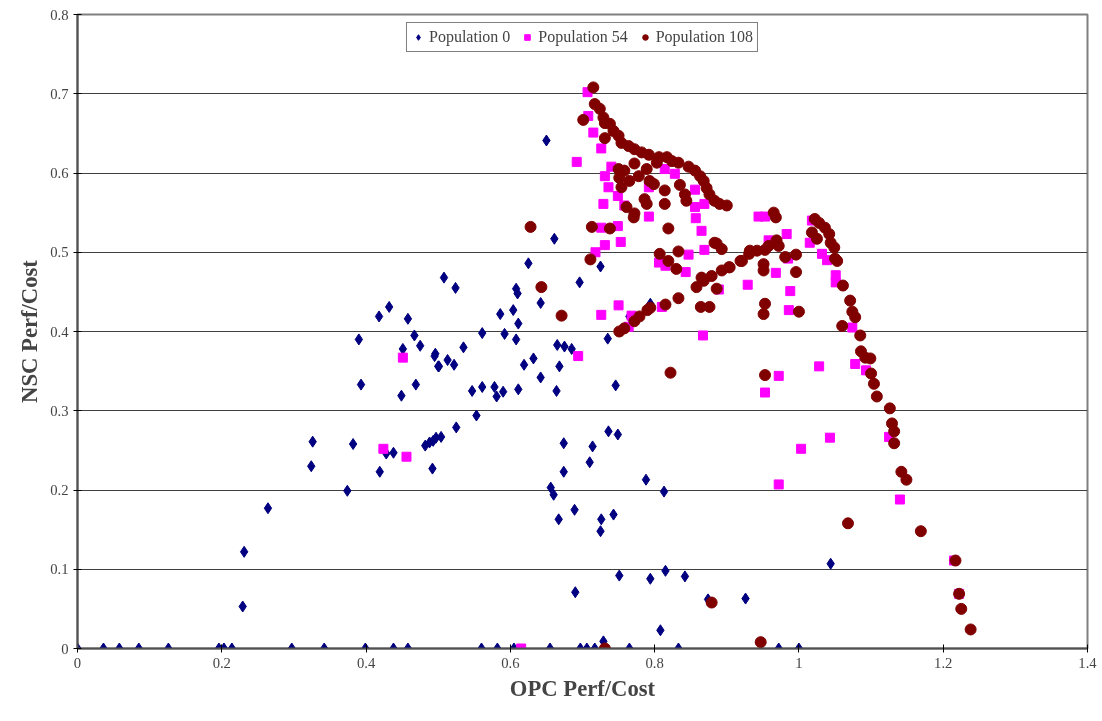  I want to click on y-tick-label: 0.8, so click(59, 14).